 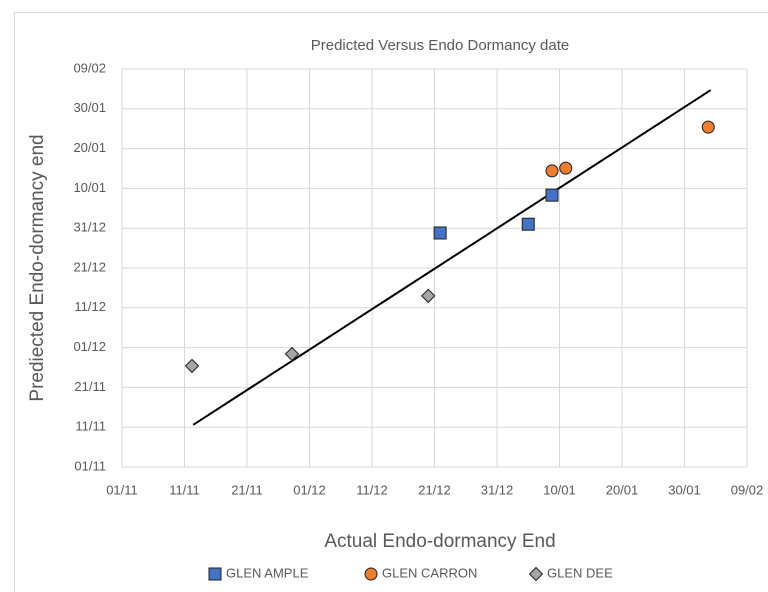 What do you see at coordinates (622, 489) in the screenshot?
I see `x-tick-label: 20/01` at bounding box center [622, 489].